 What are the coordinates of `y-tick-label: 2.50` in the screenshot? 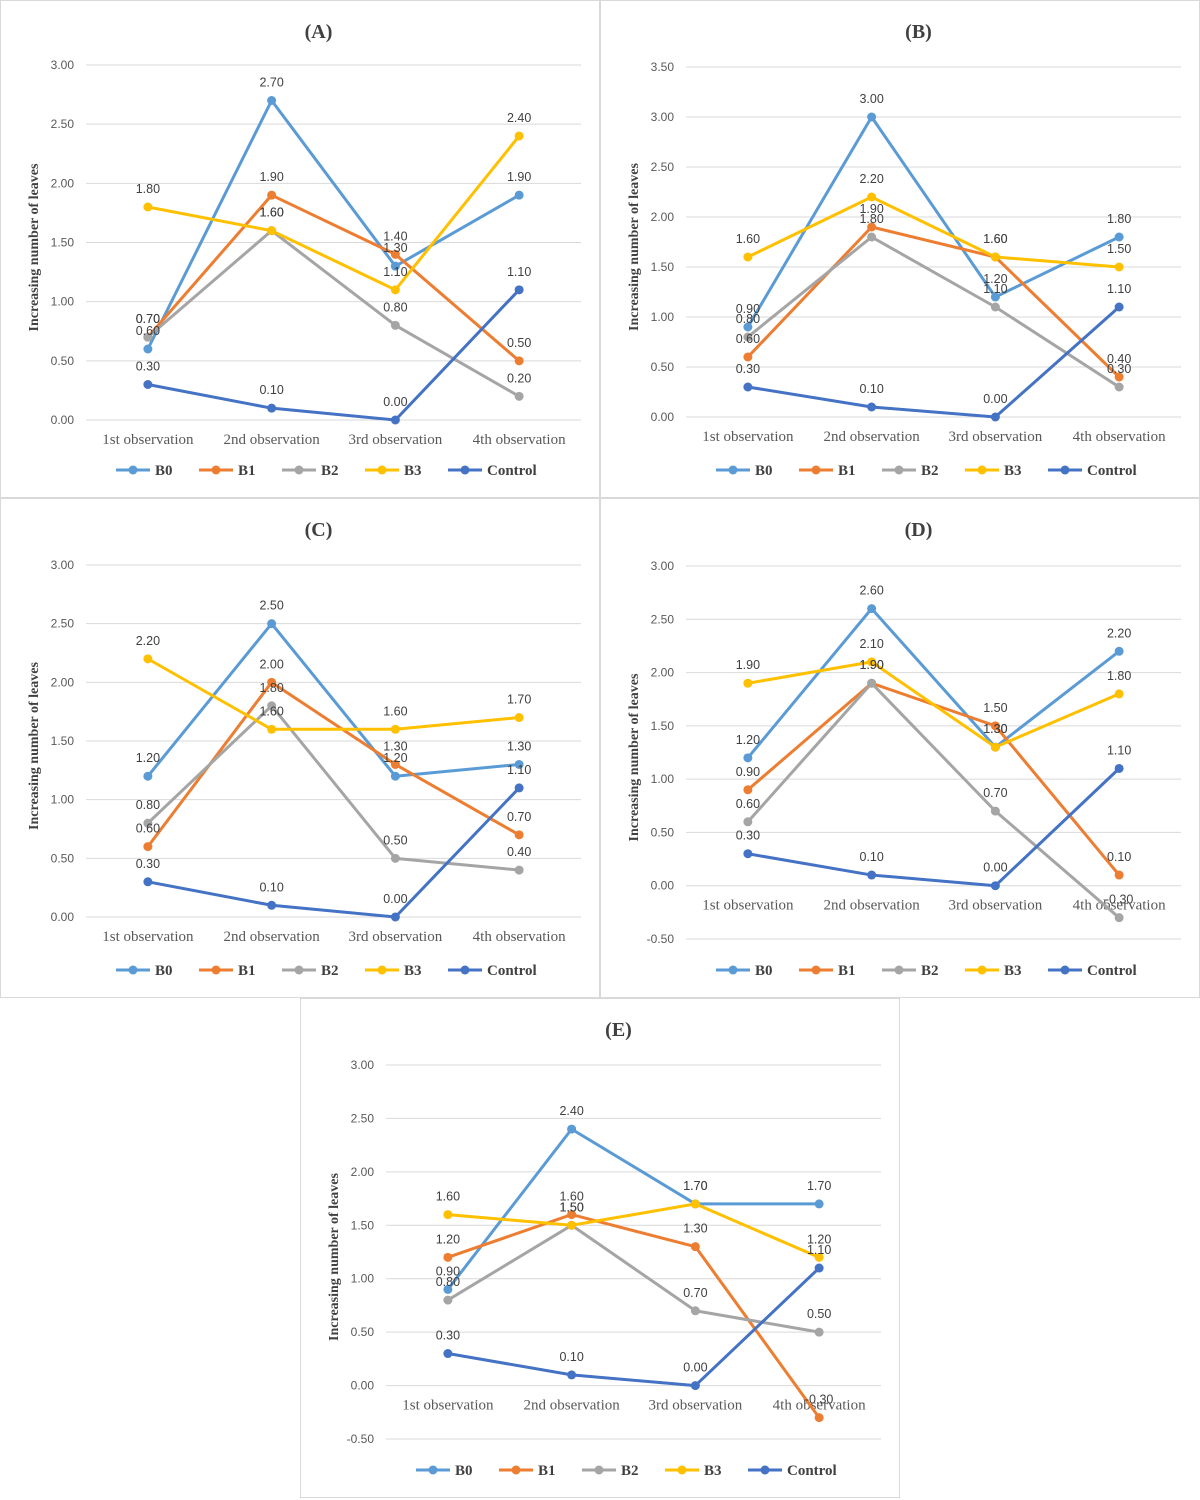 It's located at (663, 167).